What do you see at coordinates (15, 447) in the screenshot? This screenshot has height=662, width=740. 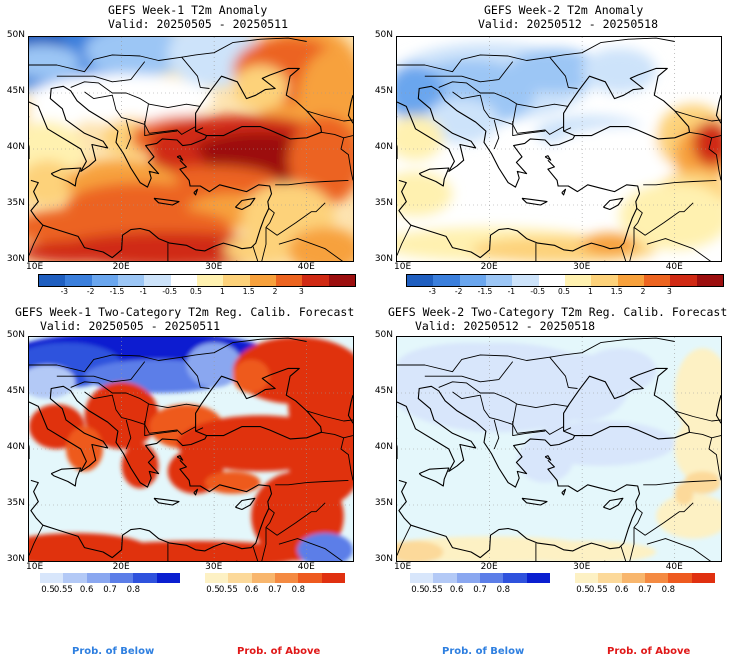 I see `lat-label: 40N` at bounding box center [15, 447].